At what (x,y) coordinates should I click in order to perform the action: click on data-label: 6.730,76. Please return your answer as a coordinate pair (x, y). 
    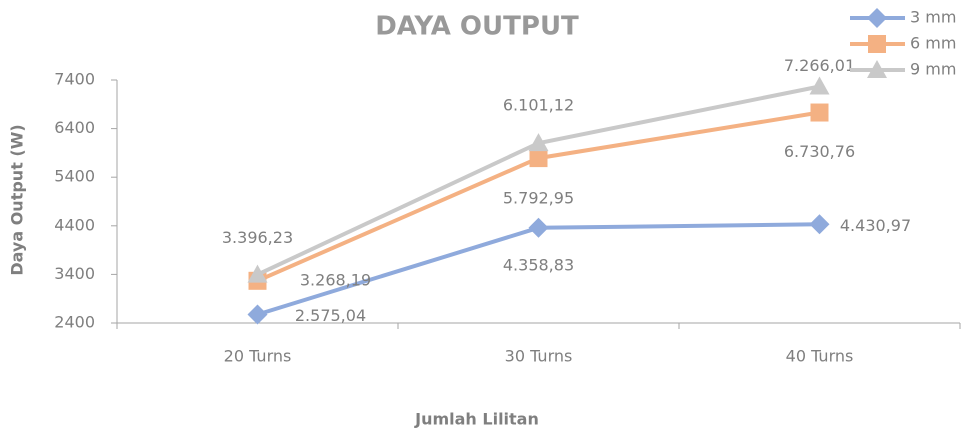
    Looking at the image, I should click on (819, 151).